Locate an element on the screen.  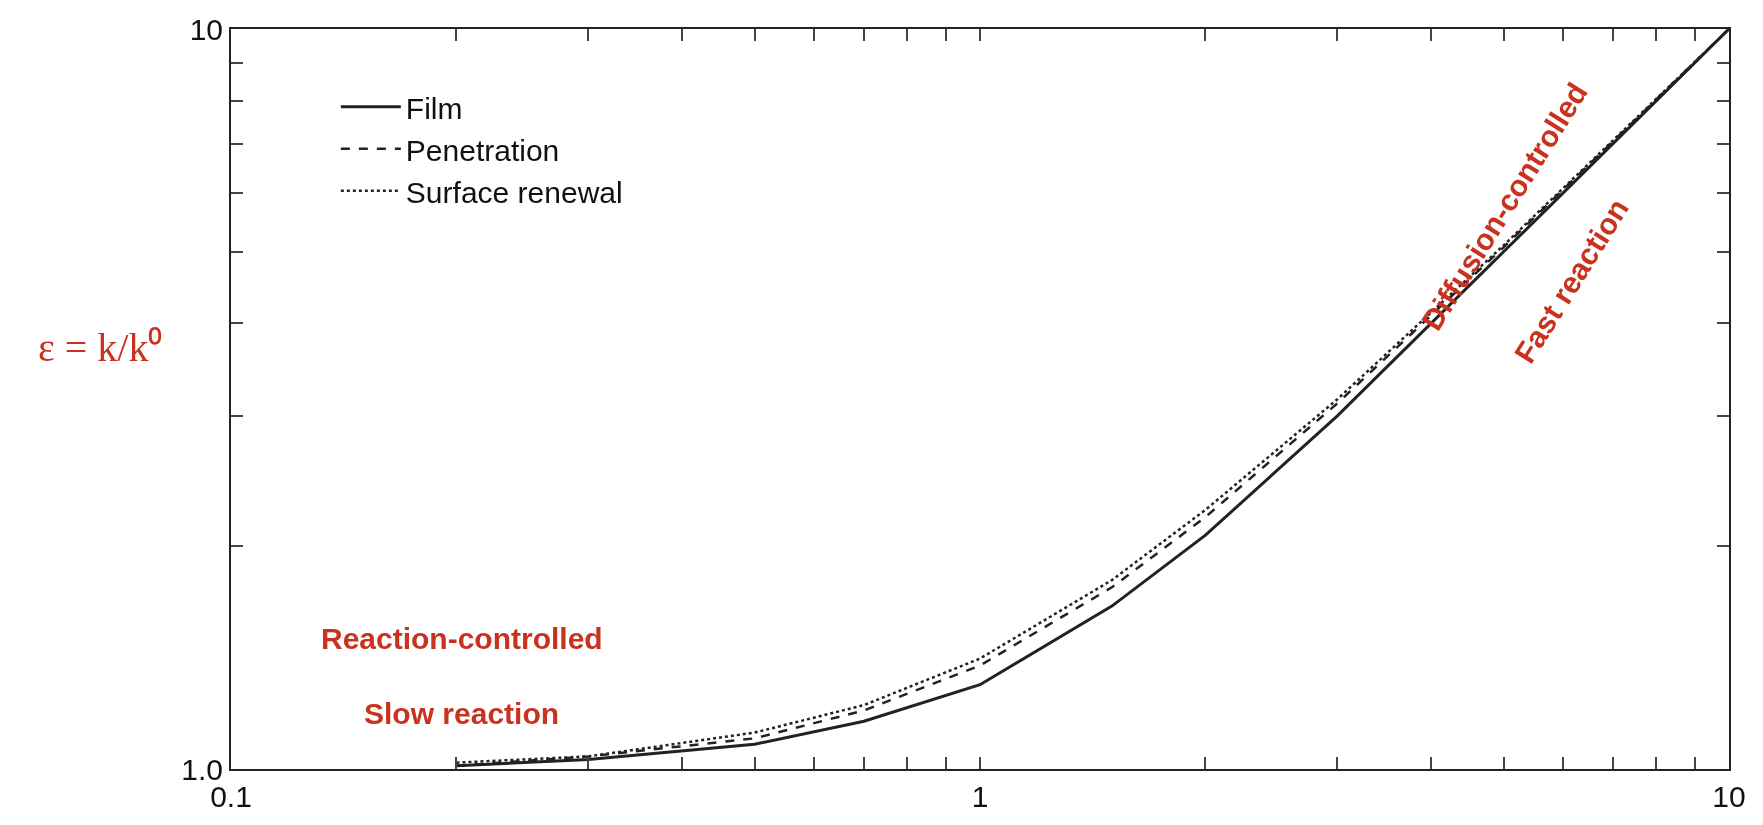
legend-label: Surface renewal is located at coordinates (514, 192).